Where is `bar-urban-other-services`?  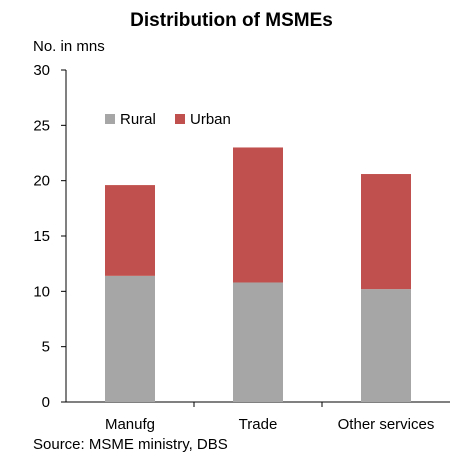
bar-urban-other-services is located at coordinates (386, 232).